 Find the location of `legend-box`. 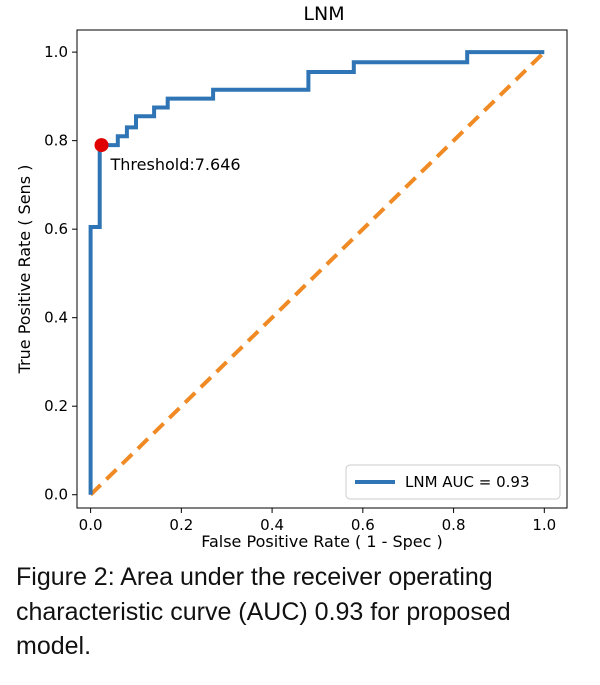

legend-box is located at coordinates (453, 482).